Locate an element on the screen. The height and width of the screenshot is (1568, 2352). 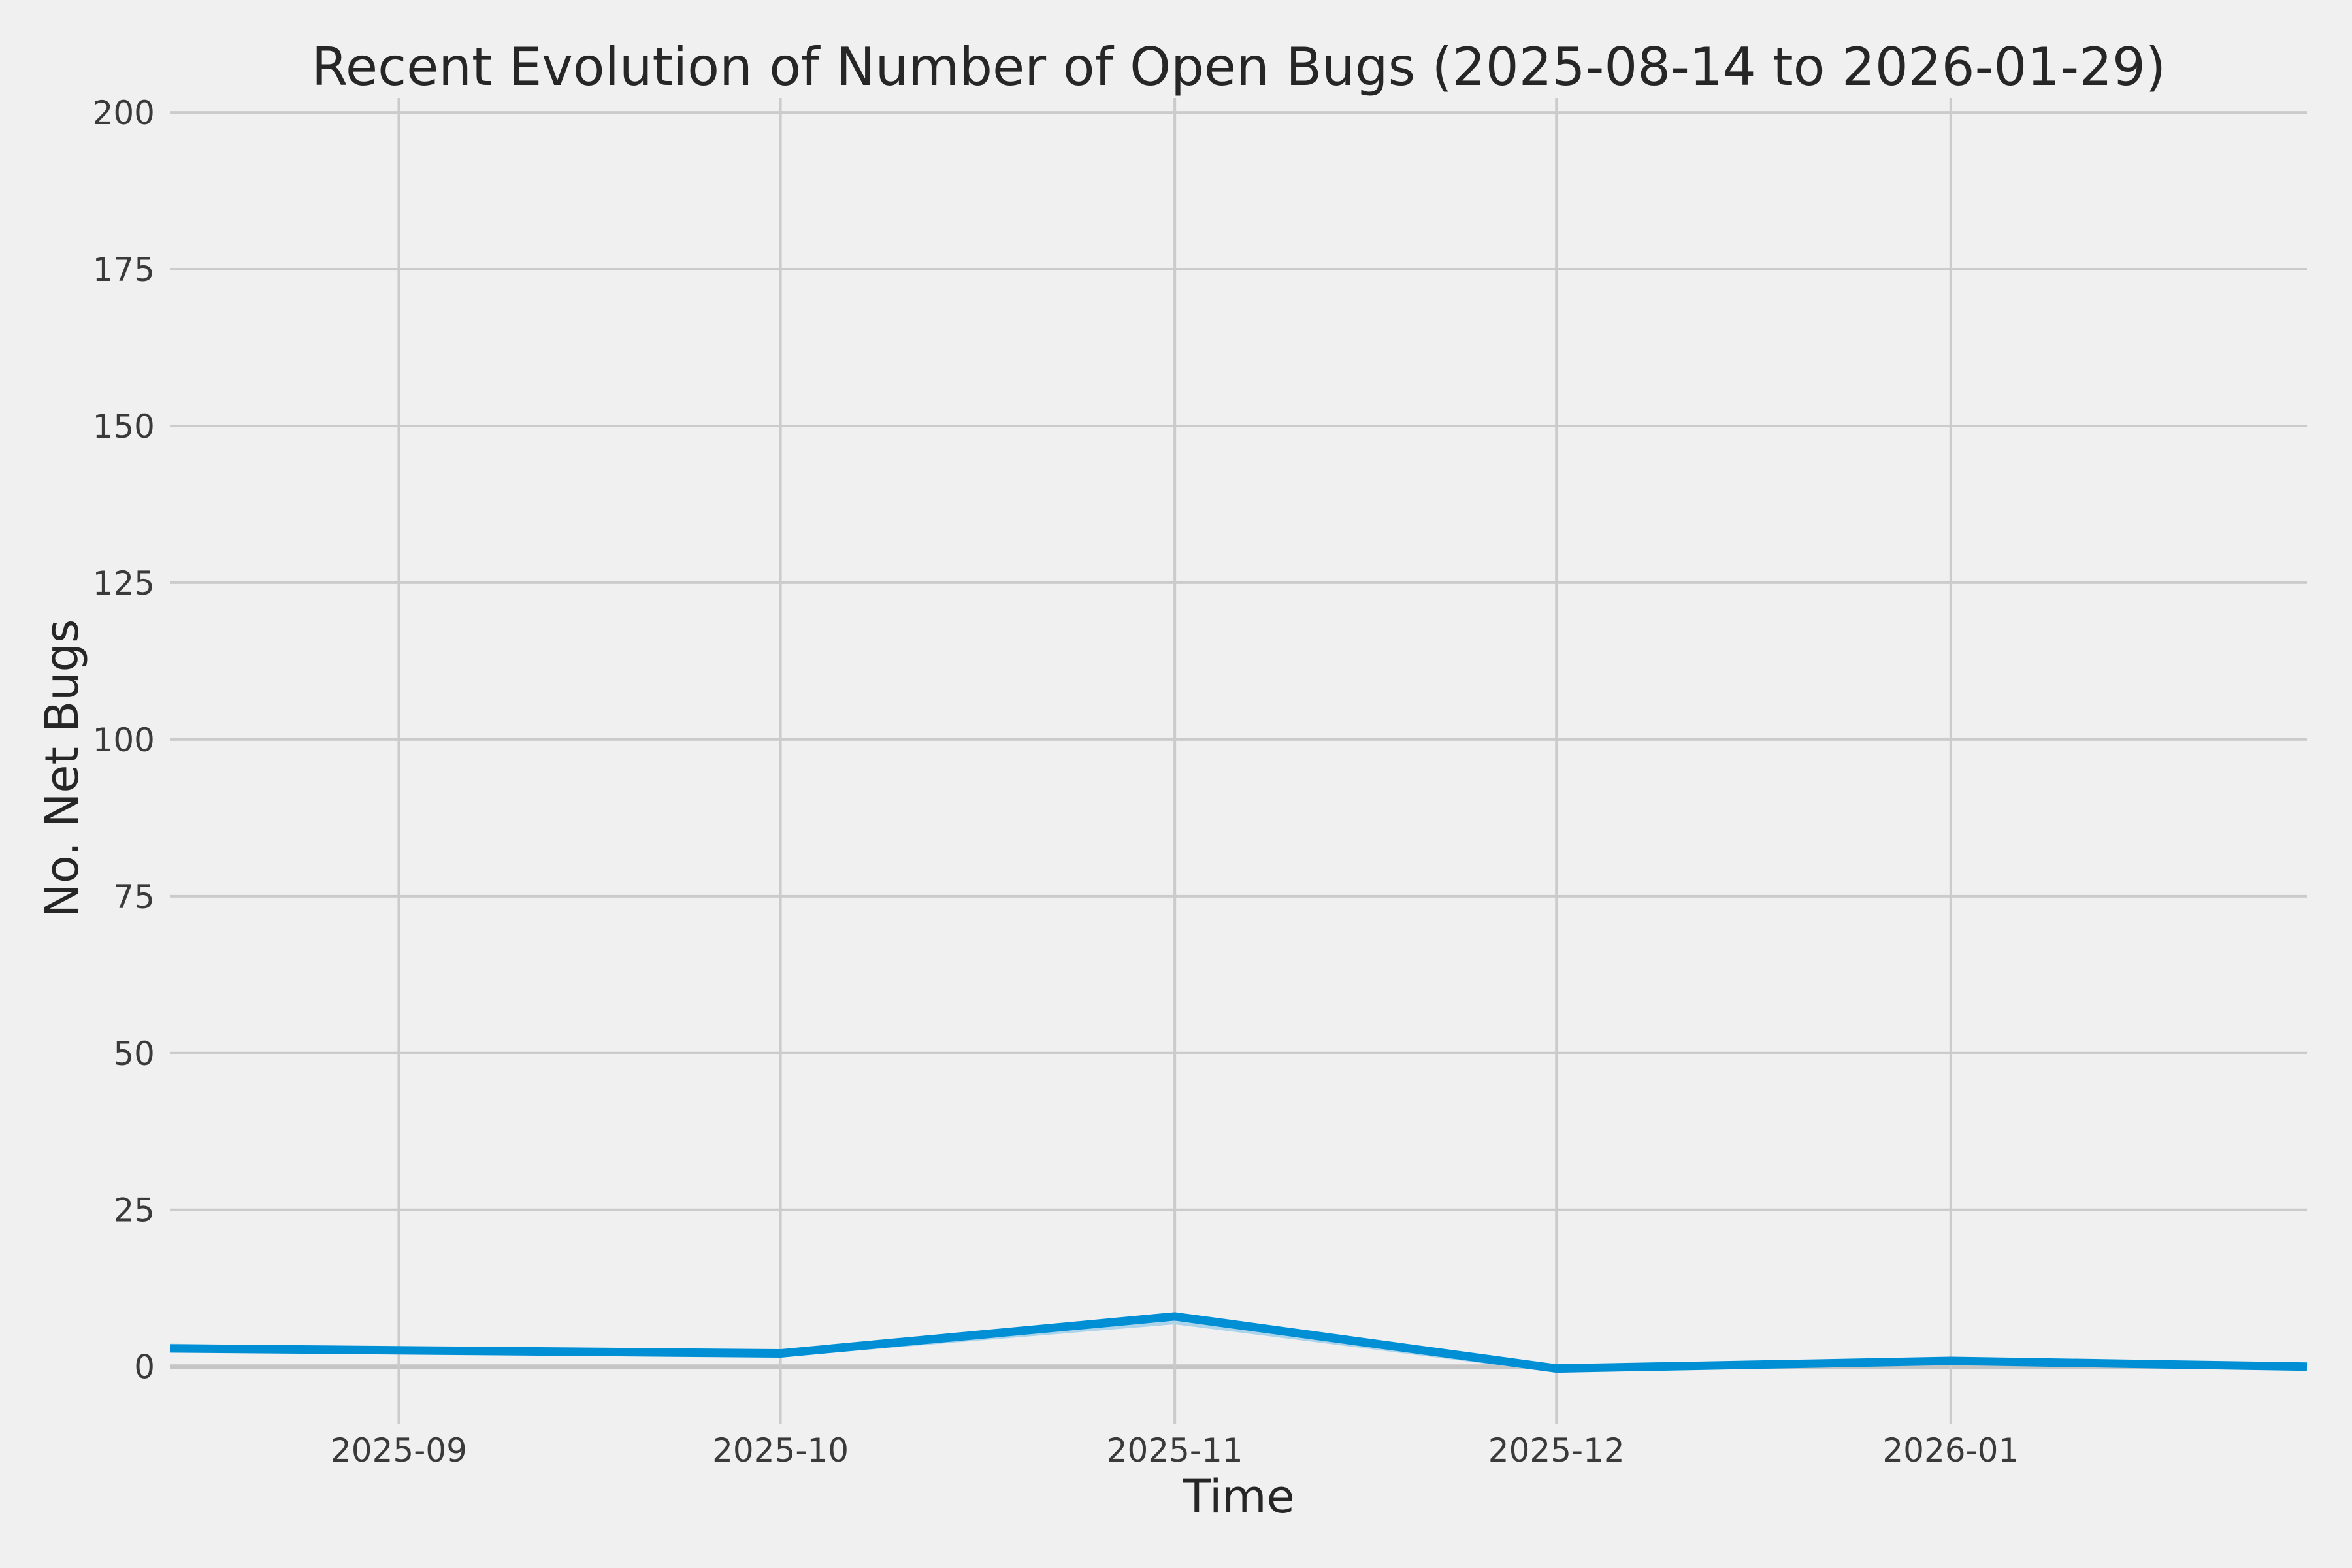
data-series-lines is located at coordinates (1238, 1342).